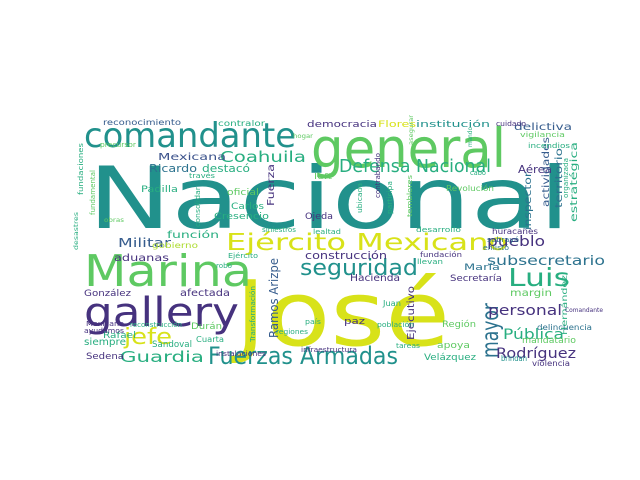 The width and height of the screenshot is (640, 480). What do you see at coordinates (303, 136) in the screenshot?
I see `cloud-word: hogar` at bounding box center [303, 136].